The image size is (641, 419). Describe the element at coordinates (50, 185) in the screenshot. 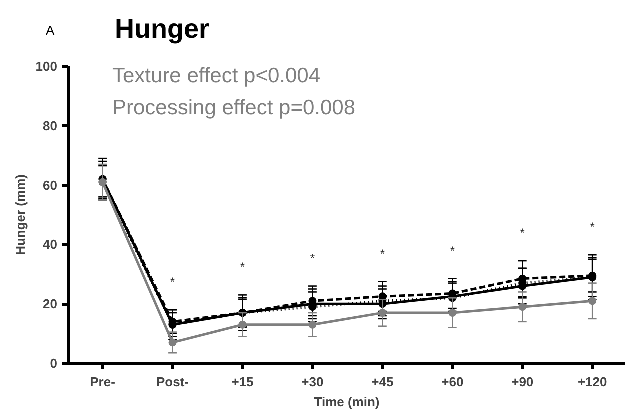

I see `y-tick-label: 60` at that location.